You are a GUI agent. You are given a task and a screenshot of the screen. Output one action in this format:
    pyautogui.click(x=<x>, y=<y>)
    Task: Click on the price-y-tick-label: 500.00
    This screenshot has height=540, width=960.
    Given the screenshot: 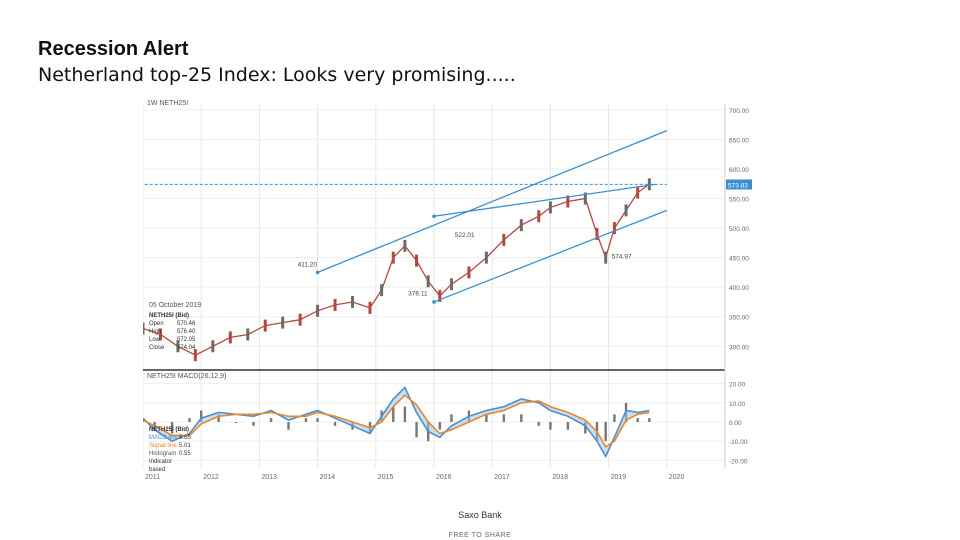 What is the action you would take?
    pyautogui.click(x=739, y=229)
    